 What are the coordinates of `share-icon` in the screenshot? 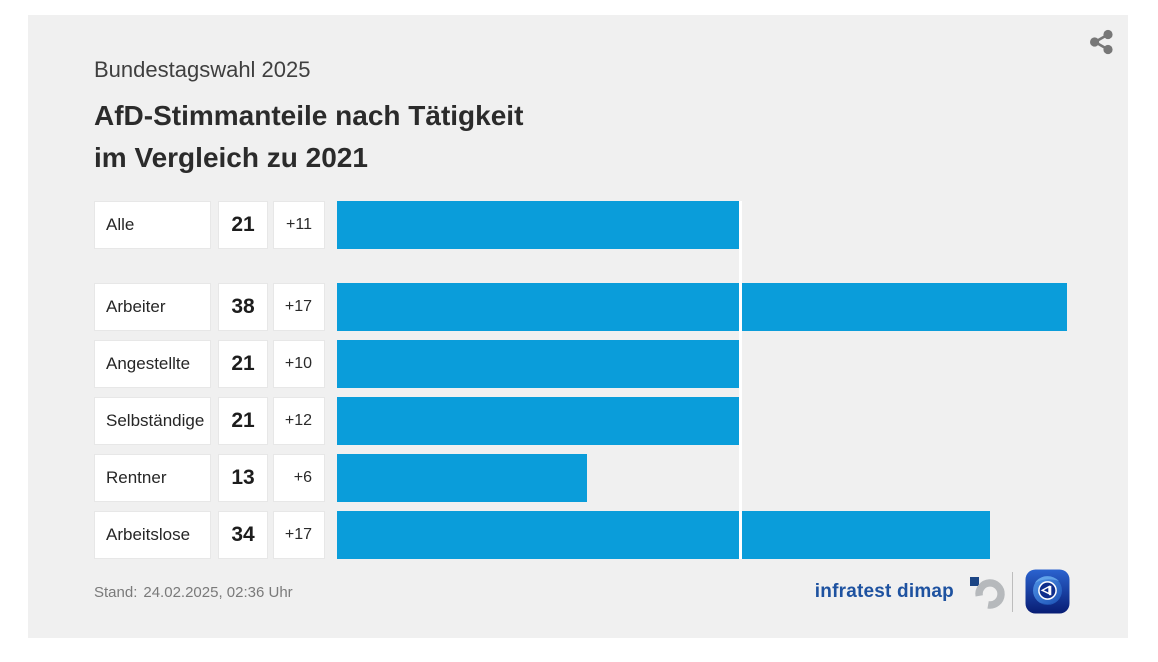 It's located at (1101, 42).